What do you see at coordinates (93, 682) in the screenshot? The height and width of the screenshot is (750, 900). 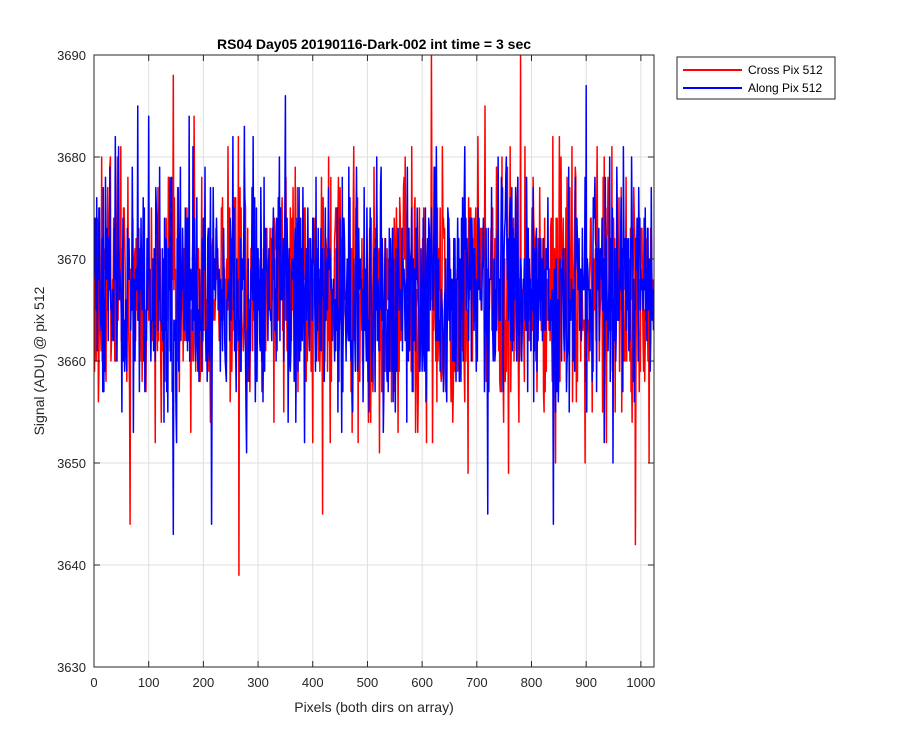 I see `x-tick-label: 0` at bounding box center [93, 682].